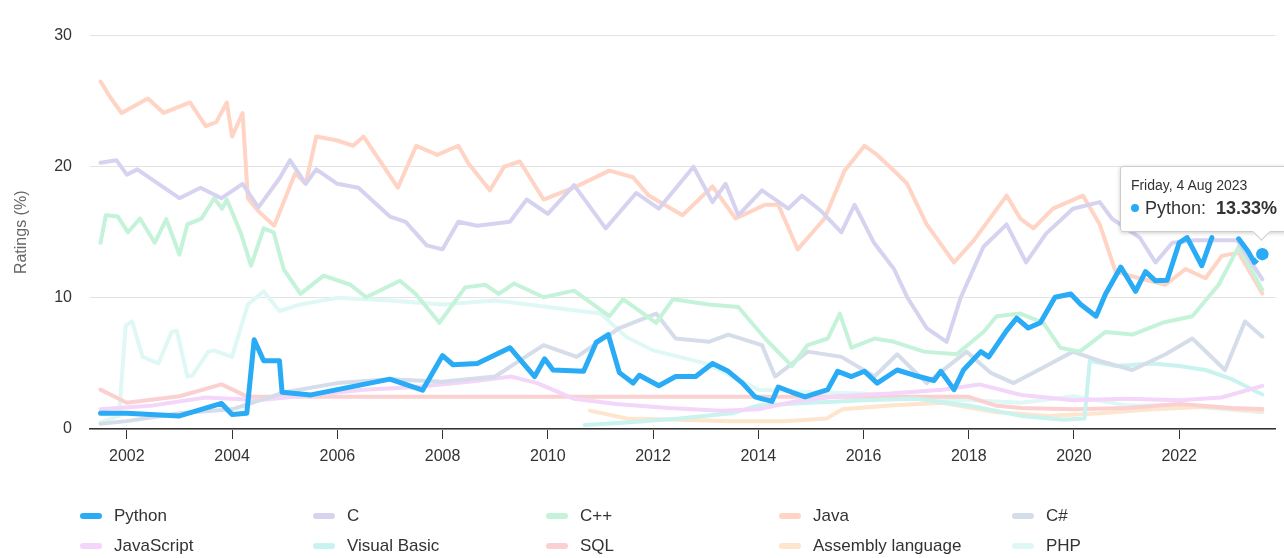 The height and width of the screenshot is (558, 1284). What do you see at coordinates (353, 516) in the screenshot?
I see `legend-label: C` at bounding box center [353, 516].